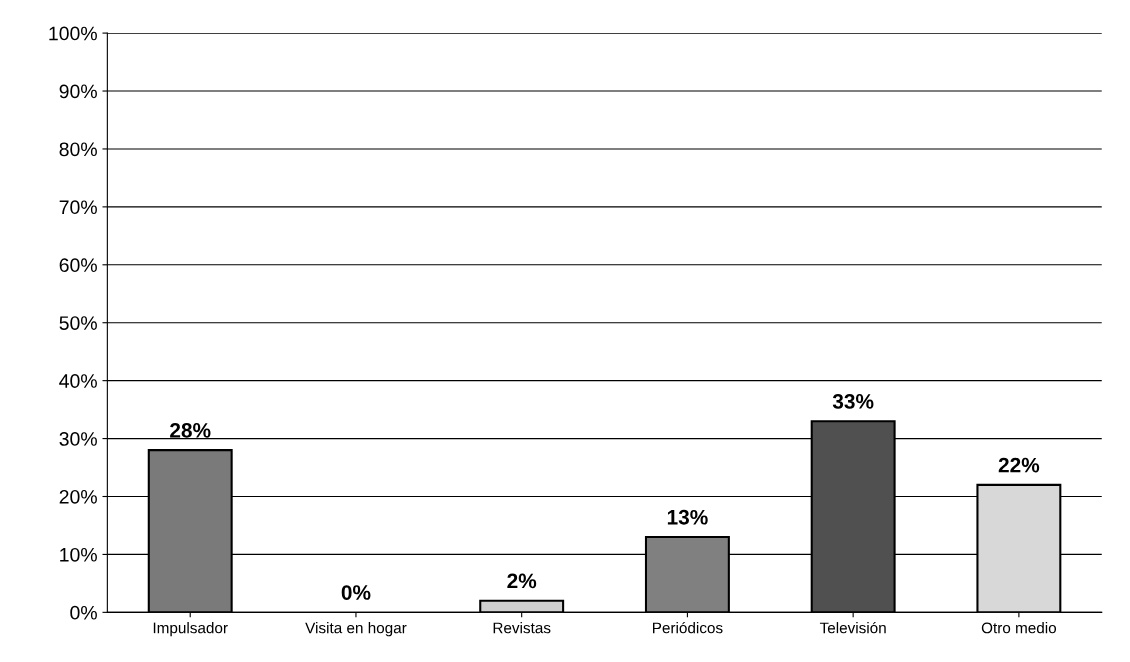  Describe the element at coordinates (356, 629) in the screenshot. I see `x-tick-label: Visita en hogar` at that location.